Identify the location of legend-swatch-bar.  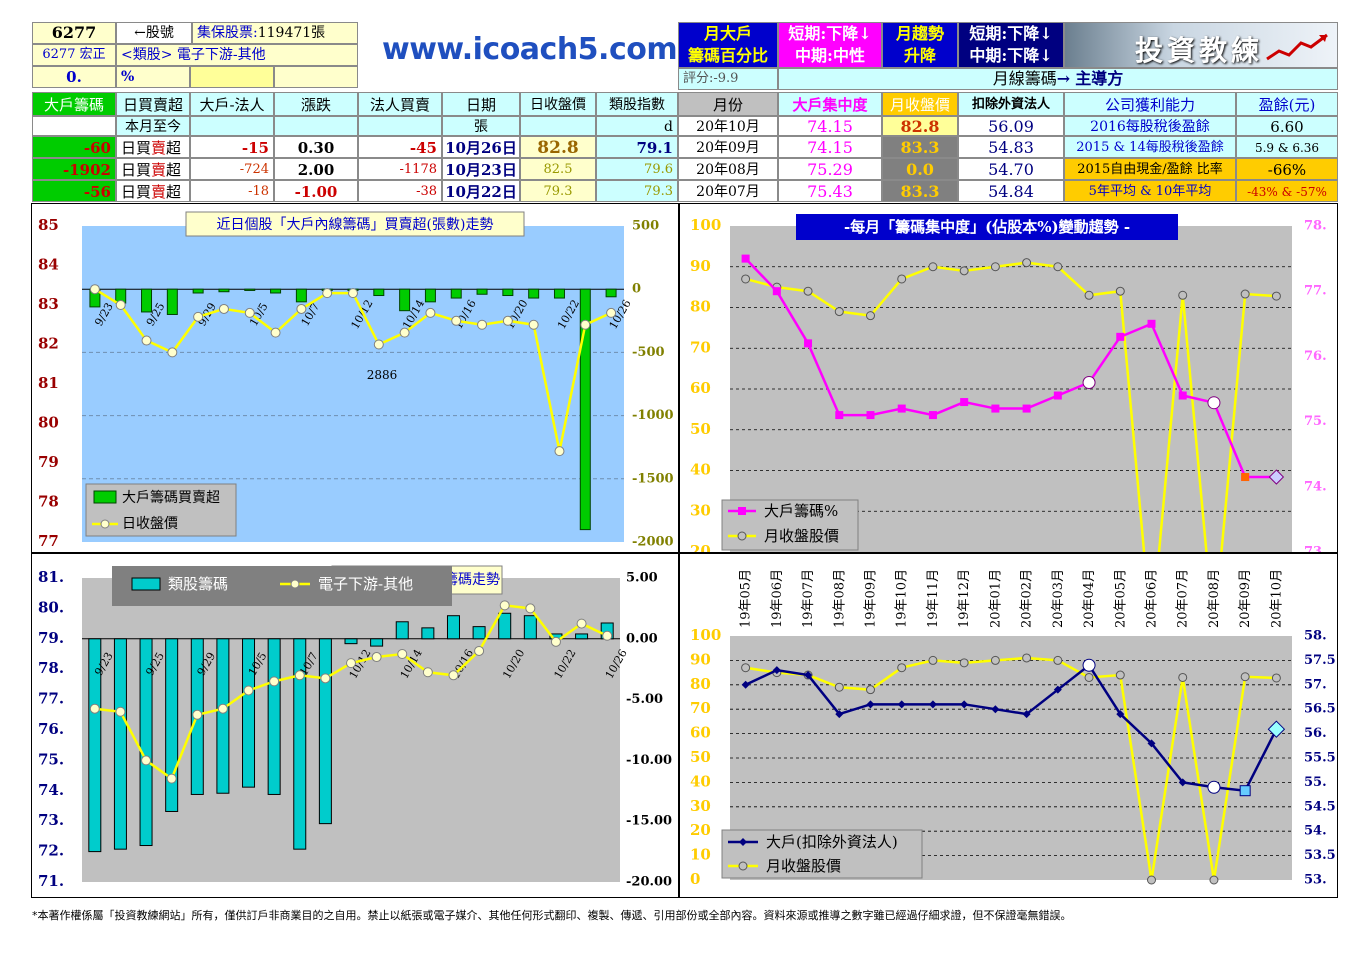
(146, 584).